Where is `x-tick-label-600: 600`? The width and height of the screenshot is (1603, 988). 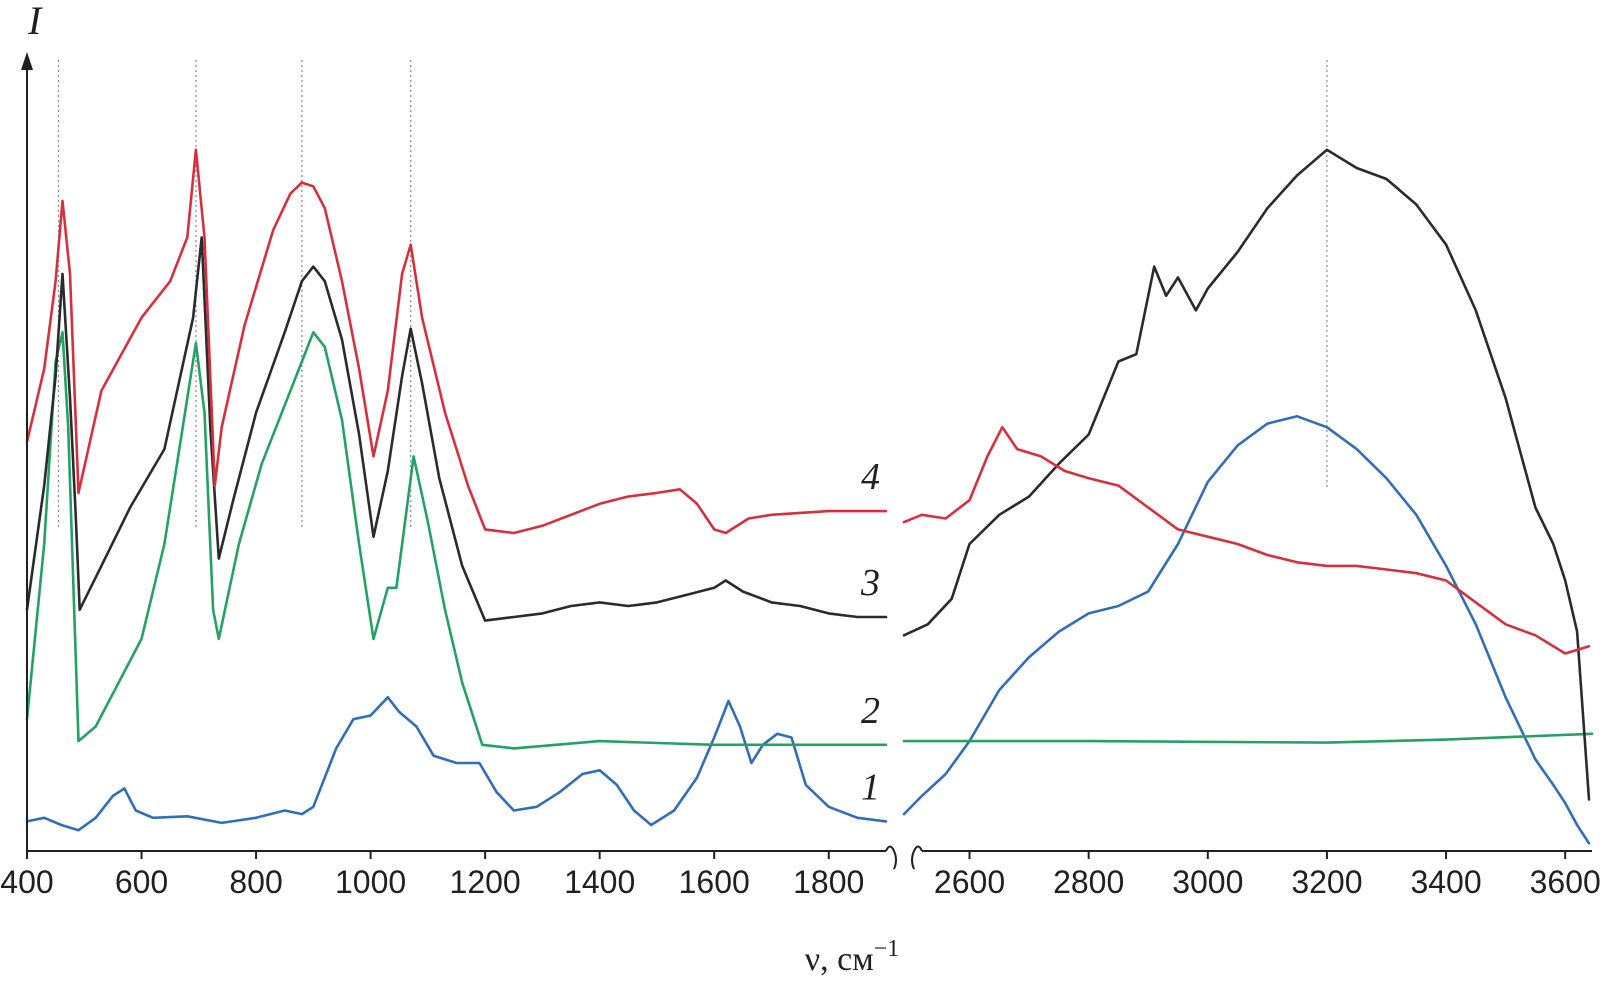 x-tick-label-600: 600 is located at coordinates (141, 882).